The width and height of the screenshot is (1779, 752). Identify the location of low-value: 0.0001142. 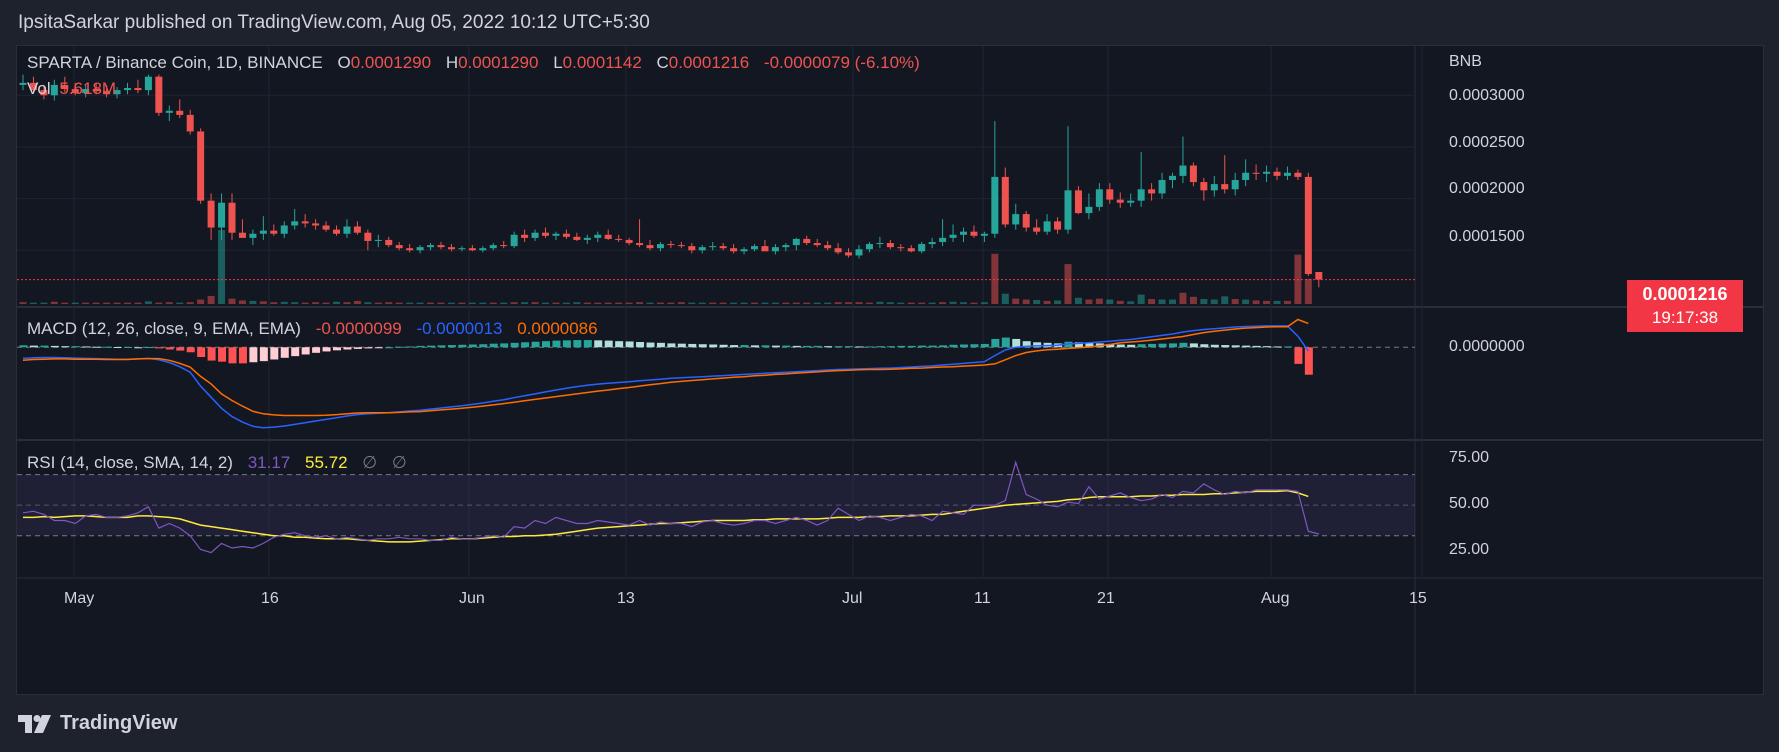
(602, 62).